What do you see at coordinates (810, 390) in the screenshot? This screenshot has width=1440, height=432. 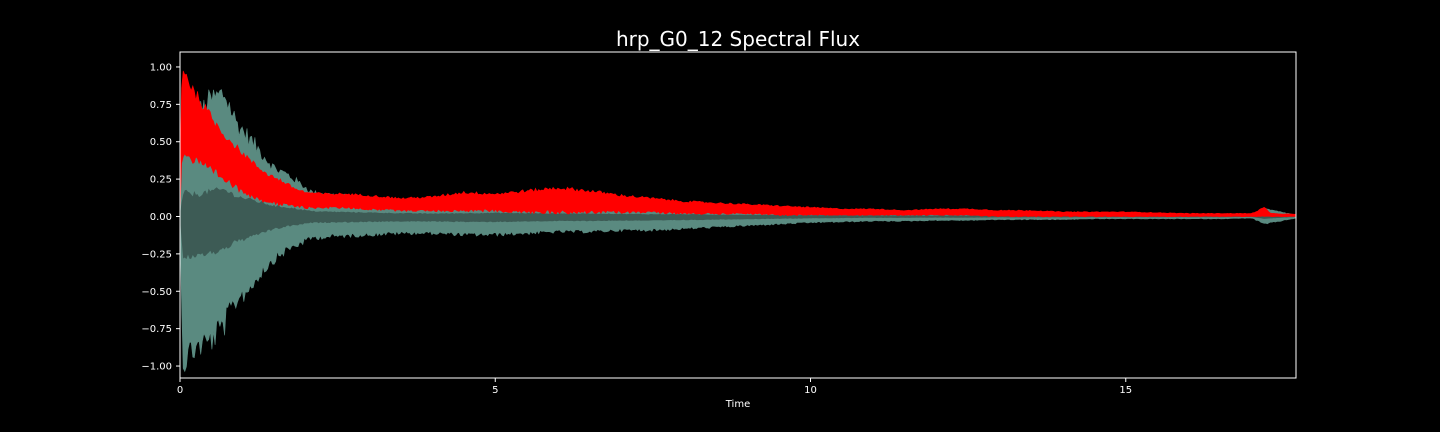 I see `x-tick-label: 10` at bounding box center [810, 390].